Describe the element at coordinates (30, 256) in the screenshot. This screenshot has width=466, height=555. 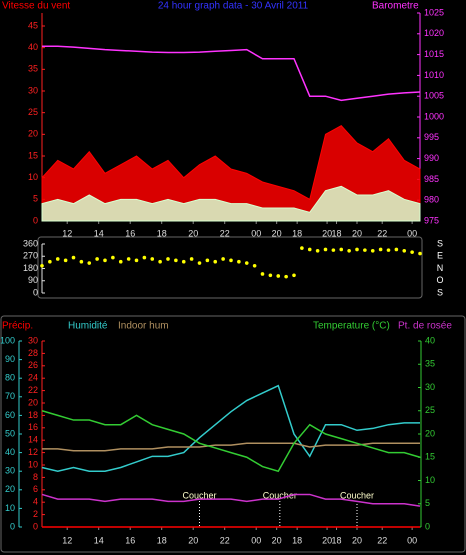
I see `y-tick-label: 270` at that location.